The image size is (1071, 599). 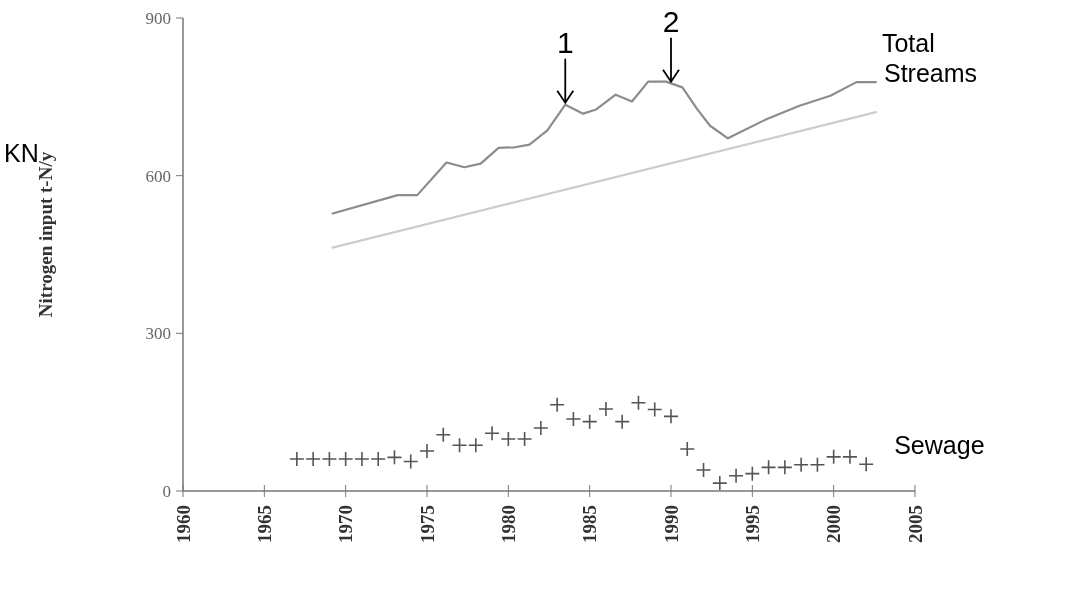 What do you see at coordinates (590, 524) in the screenshot?
I see `x-tick-label: 1985` at bounding box center [590, 524].